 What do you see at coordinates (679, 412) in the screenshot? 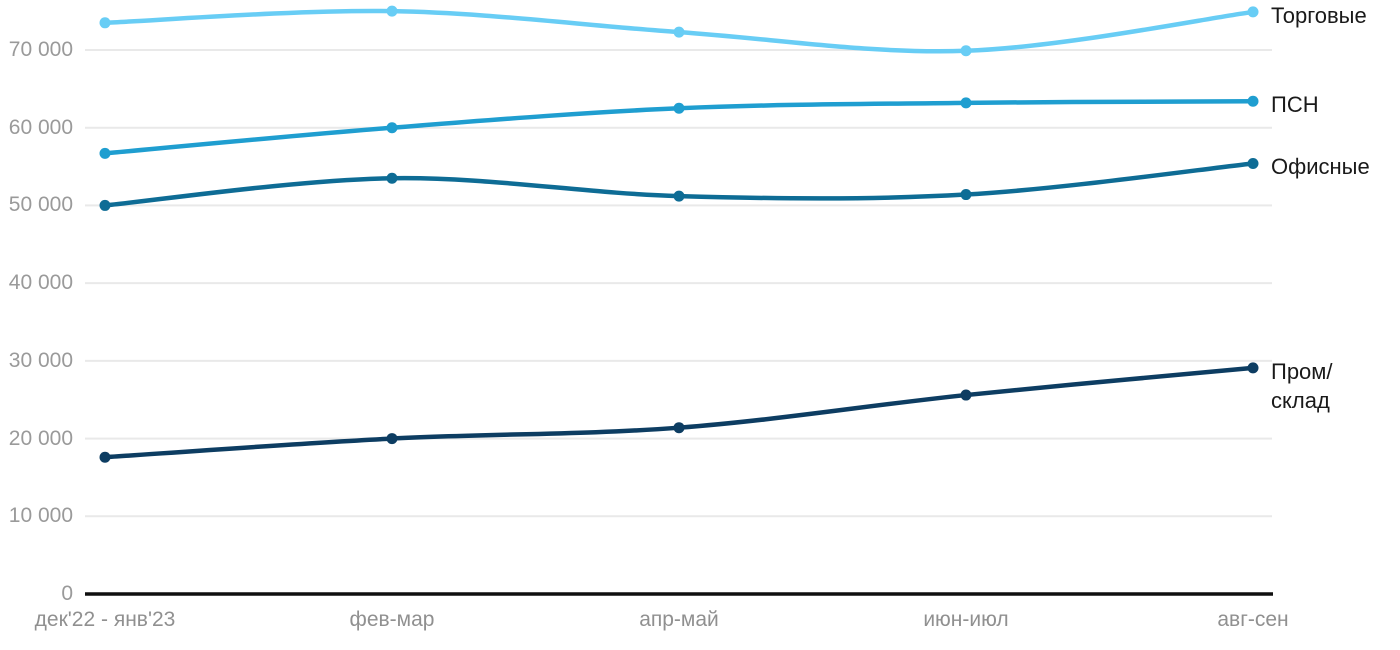
I see `series-line` at bounding box center [679, 412].